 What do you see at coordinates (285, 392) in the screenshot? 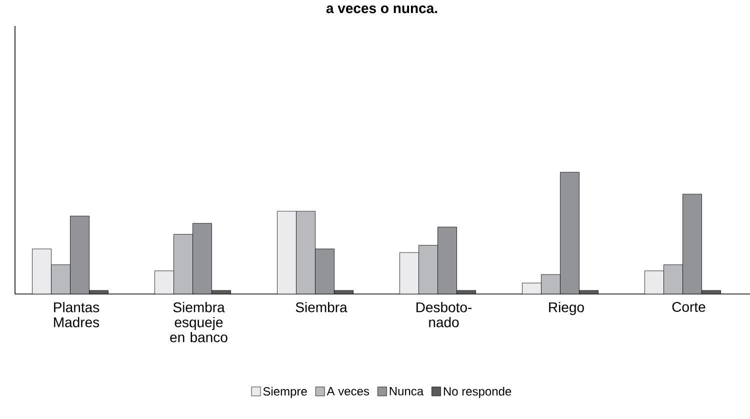
I see `legend-label: Siempre` at bounding box center [285, 392].